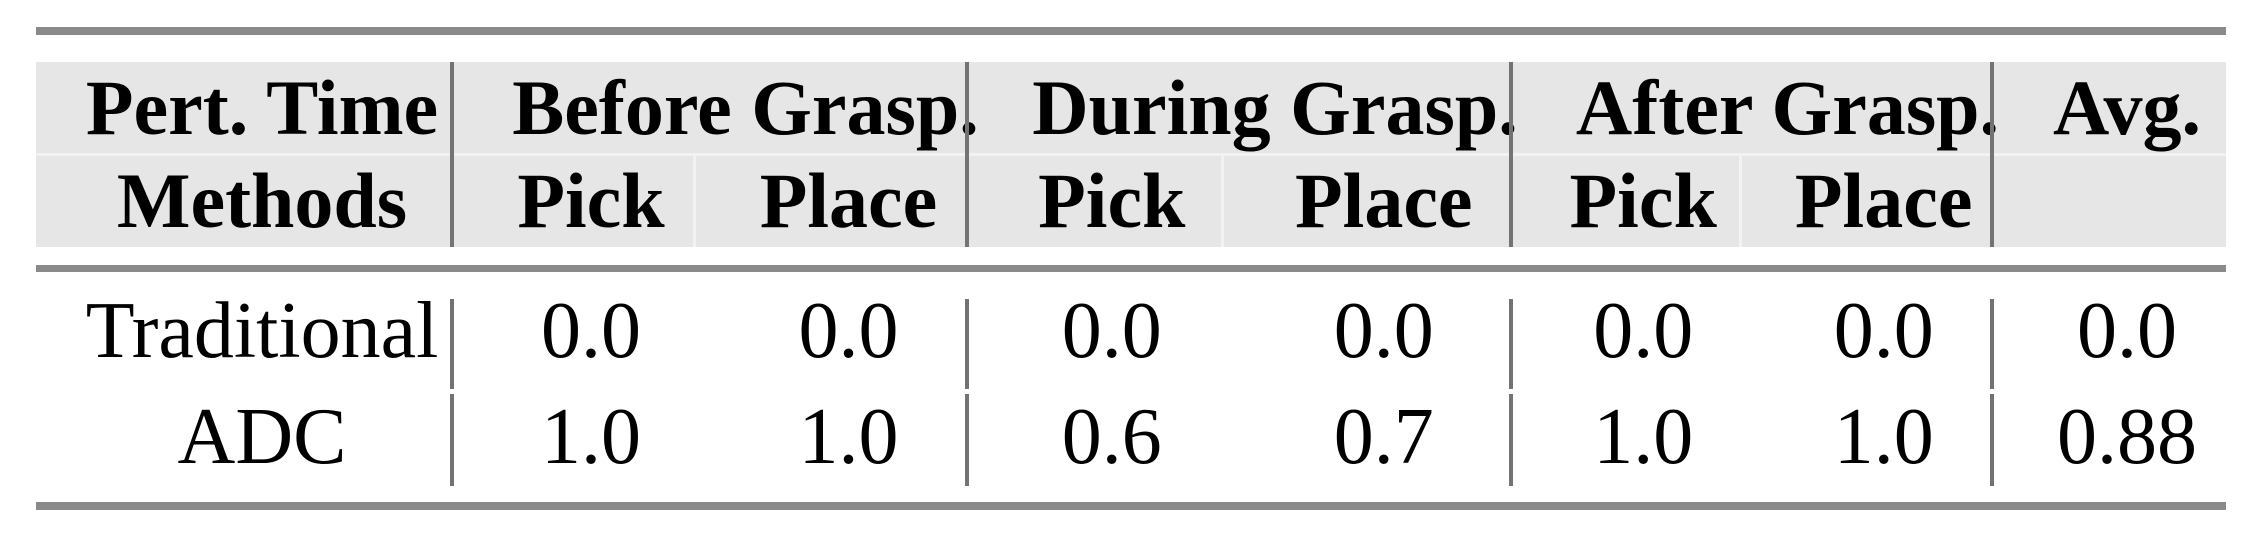 The height and width of the screenshot is (542, 2258). I want to click on during-subcolumn-divider, so click(1222, 201).